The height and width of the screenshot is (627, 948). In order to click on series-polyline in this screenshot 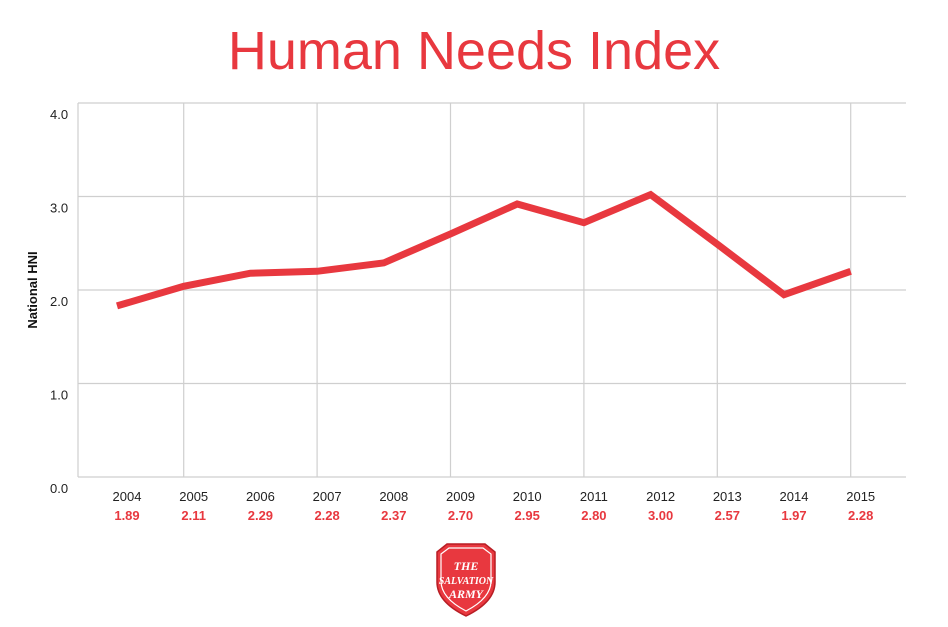, I will do `click(484, 250)`.